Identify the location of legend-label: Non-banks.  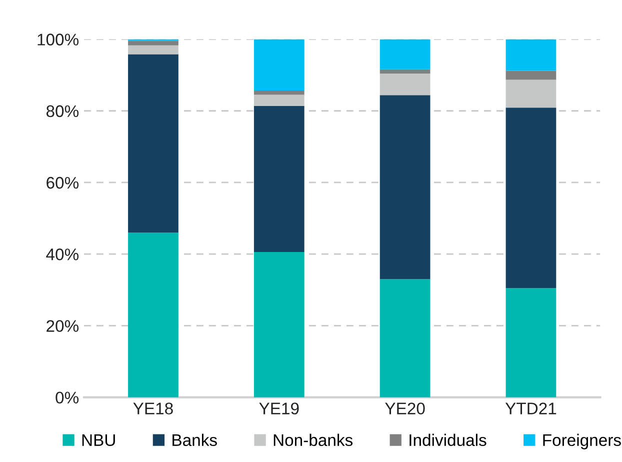
(313, 440).